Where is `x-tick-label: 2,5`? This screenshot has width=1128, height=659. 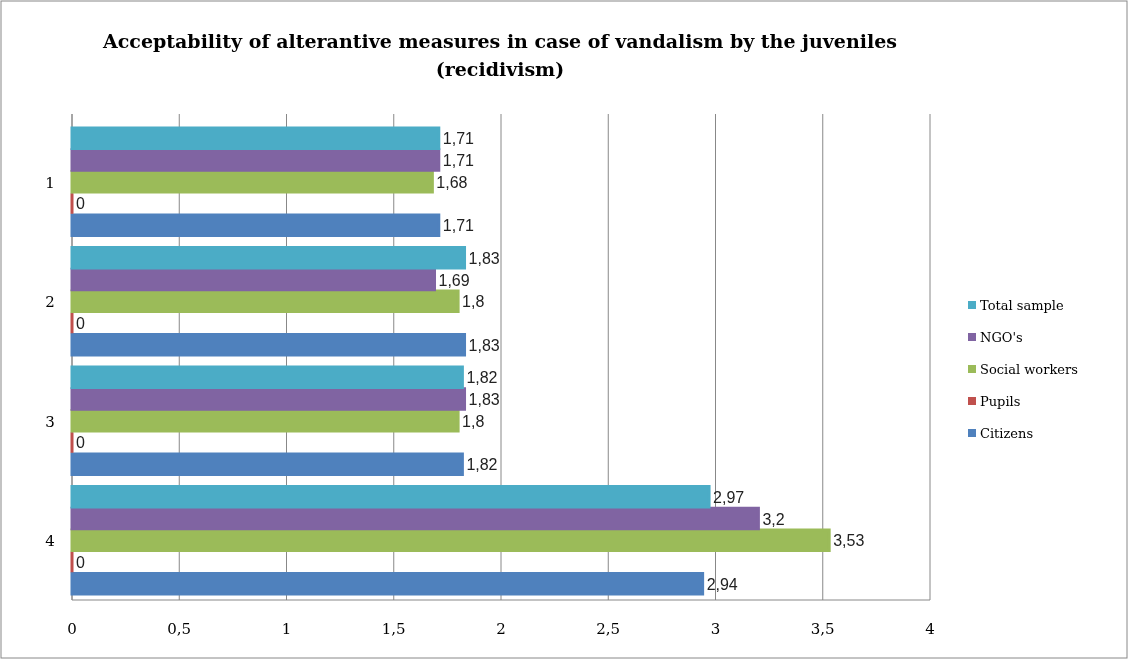
x-tick-label: 2,5 is located at coordinates (608, 629).